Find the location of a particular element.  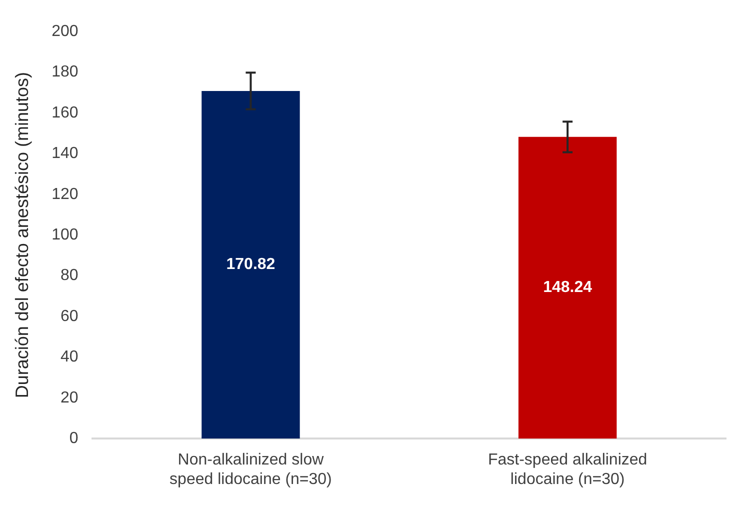

y-tick-label: 60 is located at coordinates (69, 316).